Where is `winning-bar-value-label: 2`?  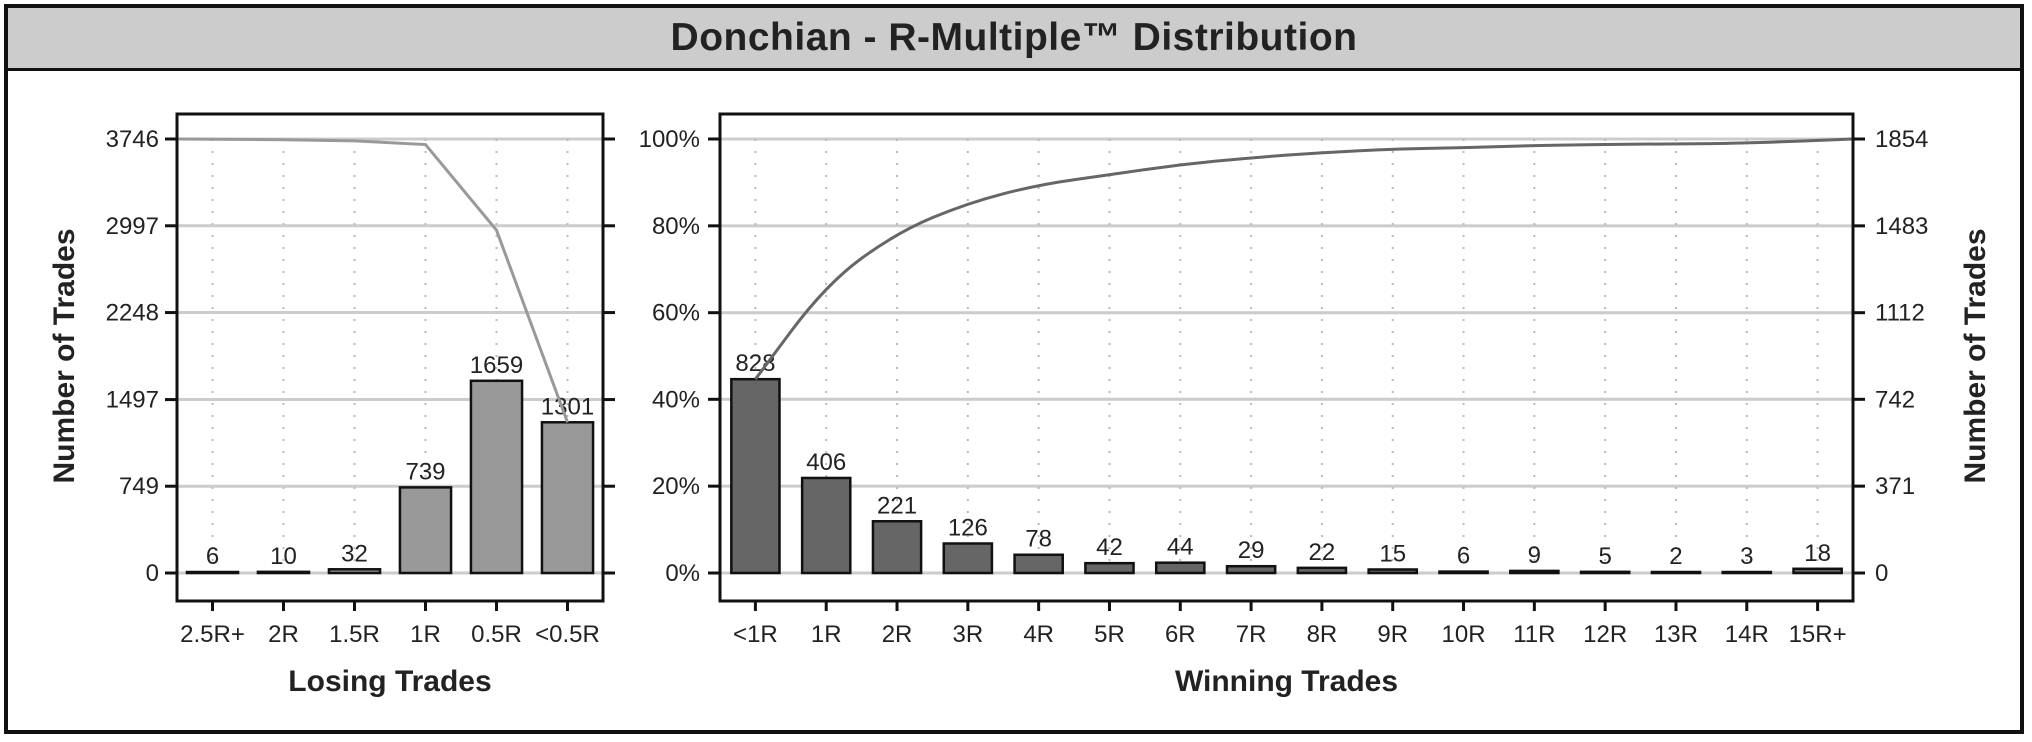 winning-bar-value-label: 2 is located at coordinates (1675, 556).